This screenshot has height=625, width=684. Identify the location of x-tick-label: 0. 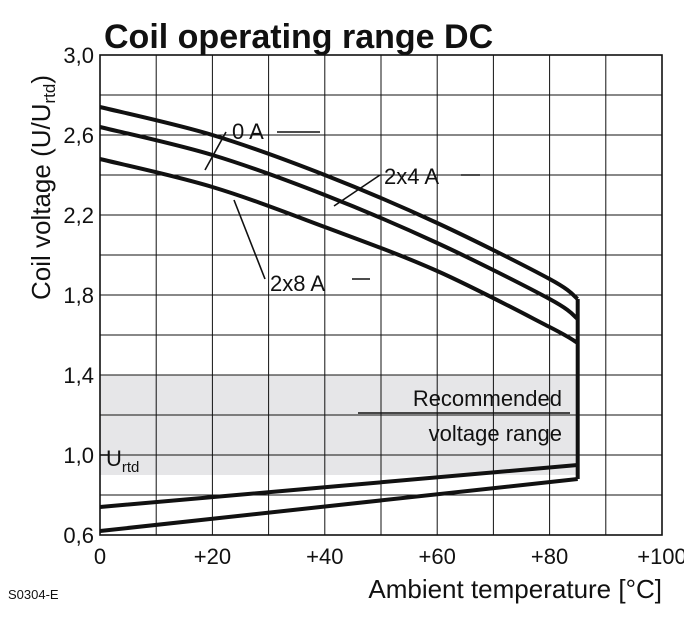
(100, 556).